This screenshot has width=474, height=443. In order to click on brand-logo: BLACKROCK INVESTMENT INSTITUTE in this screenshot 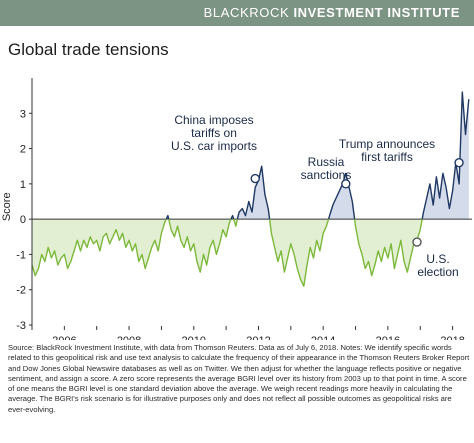, I will do `click(332, 12)`.